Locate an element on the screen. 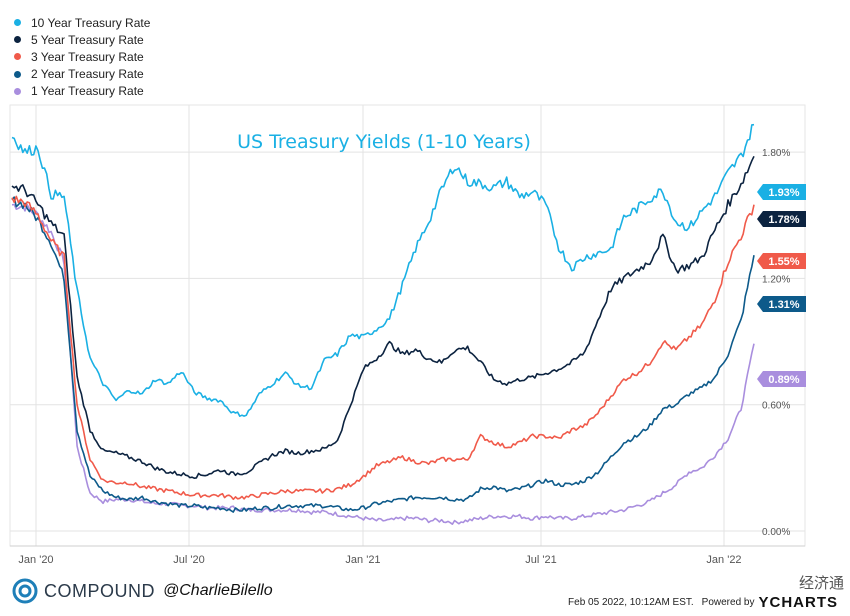 The width and height of the screenshot is (850, 616). legend-item: 3 Year Treasury Rate is located at coordinates (82, 56).